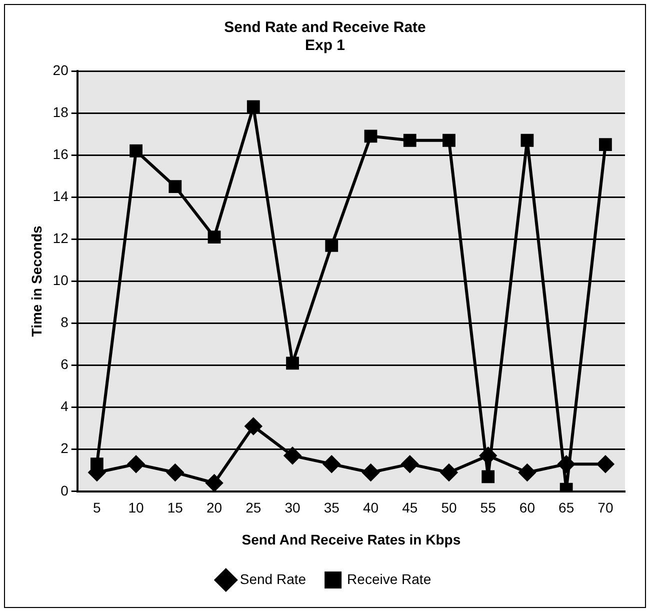  Describe the element at coordinates (60, 112) in the screenshot. I see `y-tick-label: 18` at that location.